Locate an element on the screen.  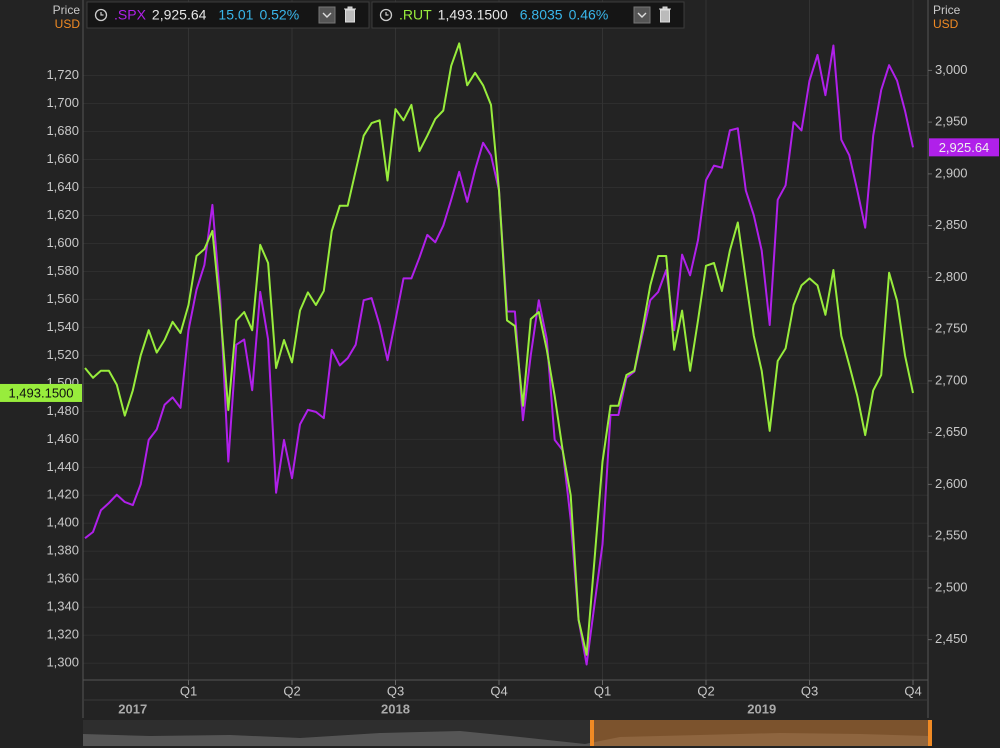
legend-name: .SPX is located at coordinates (130, 15).